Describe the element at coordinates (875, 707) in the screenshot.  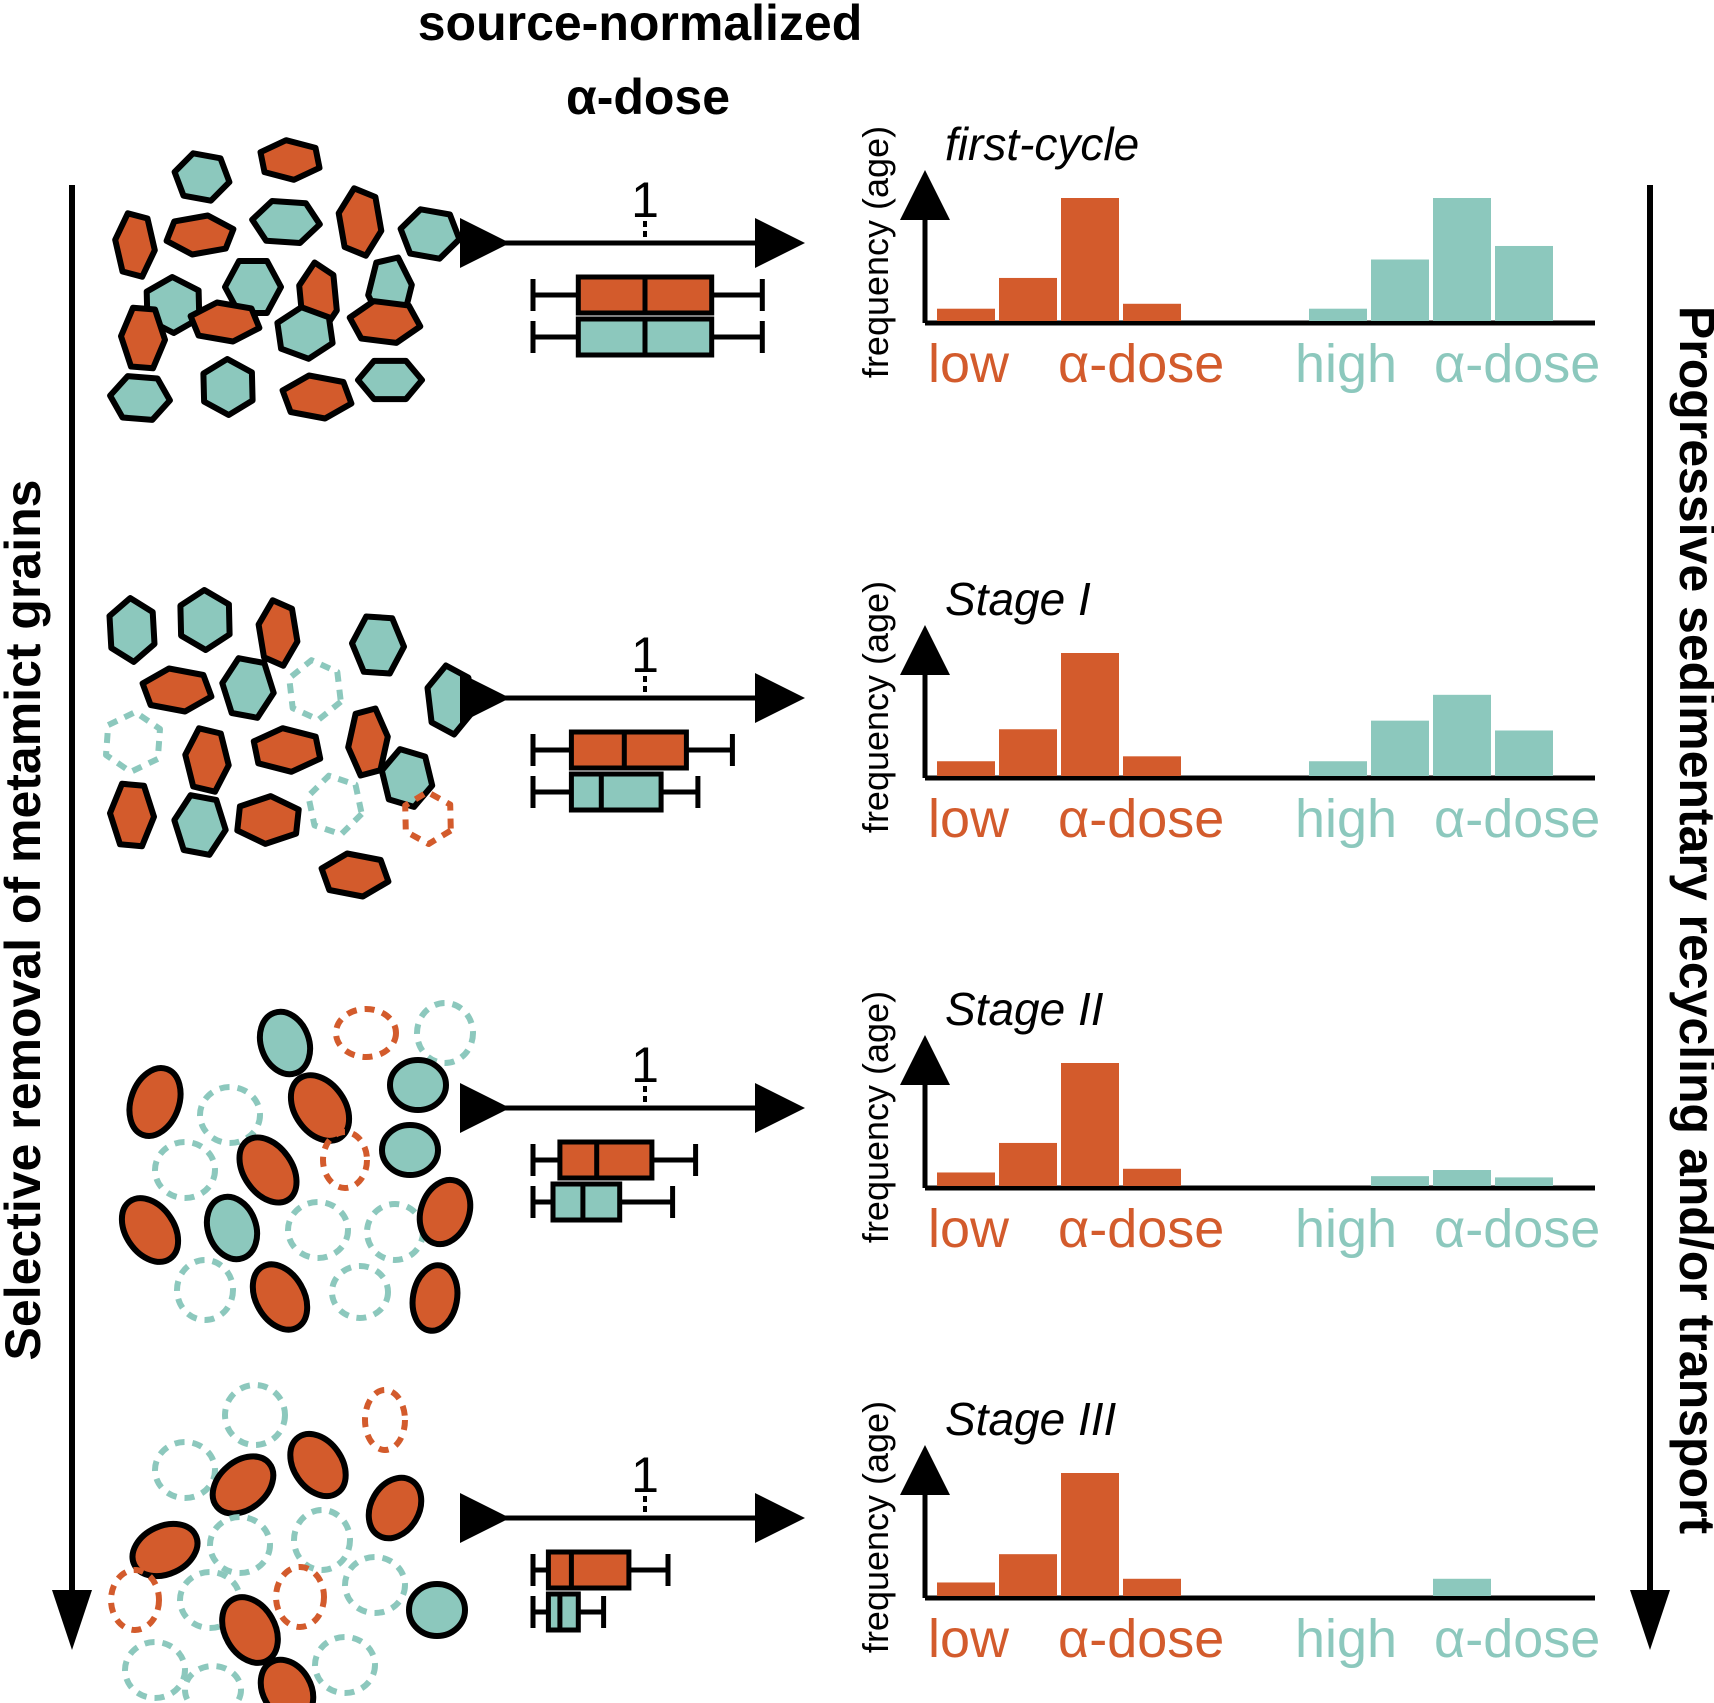
I see `hist-ylabel: frequency (age)` at that location.